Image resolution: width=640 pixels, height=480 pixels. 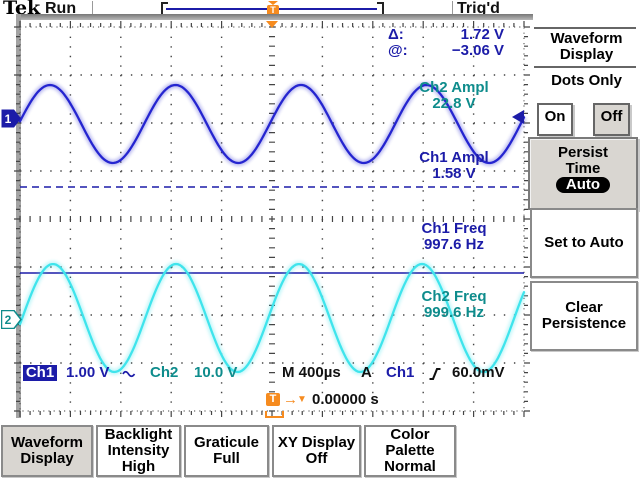 I want to click on bottom-menu-xy-display: XY Display Off, so click(x=316, y=451).